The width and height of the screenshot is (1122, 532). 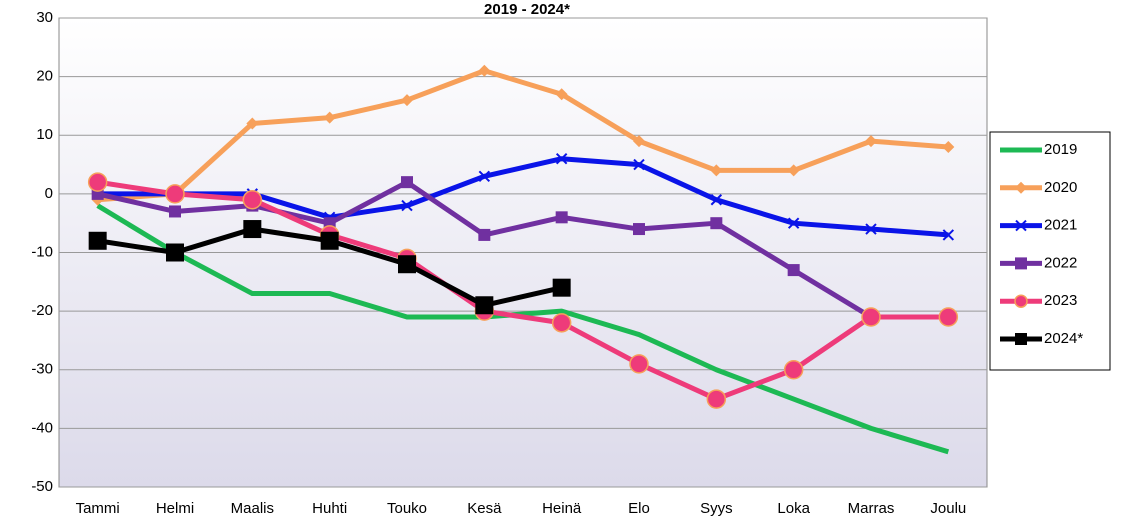 I want to click on x-tick-label: Marras, so click(x=871, y=508).